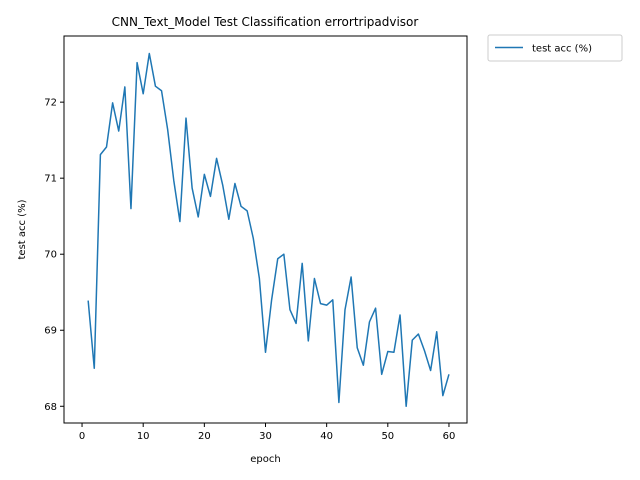  I want to click on x-axis-label: epoch, so click(265, 459).